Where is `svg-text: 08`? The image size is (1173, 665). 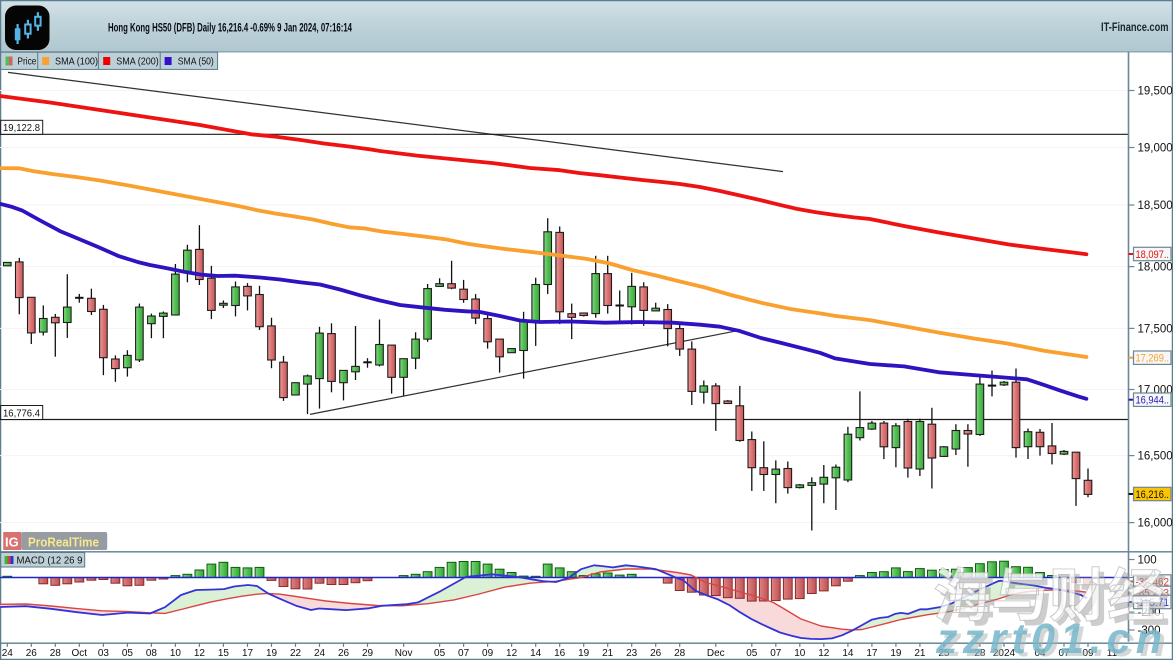 svg-text: 08 is located at coordinates (152, 653).